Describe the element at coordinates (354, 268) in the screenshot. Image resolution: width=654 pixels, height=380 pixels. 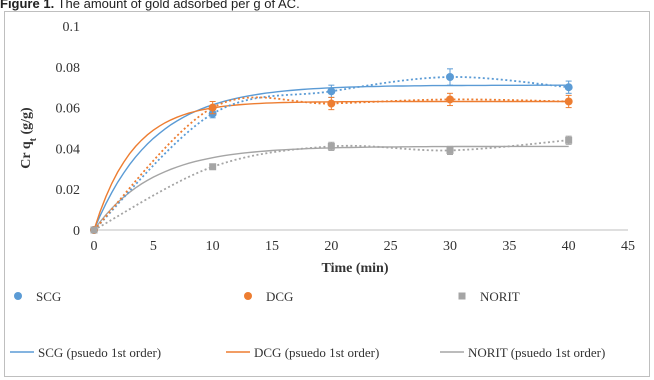
I see `x-axis-title: Time (min)` at that location.